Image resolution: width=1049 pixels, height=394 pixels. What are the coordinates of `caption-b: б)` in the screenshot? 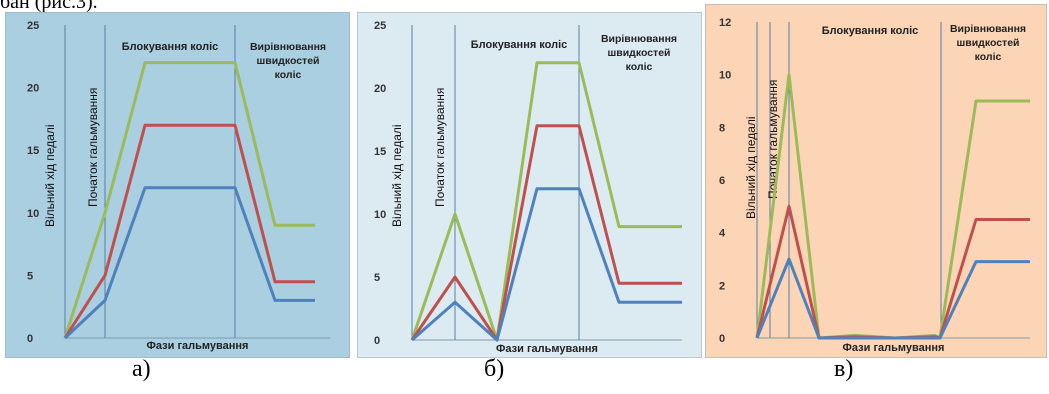 It's located at (494, 369).